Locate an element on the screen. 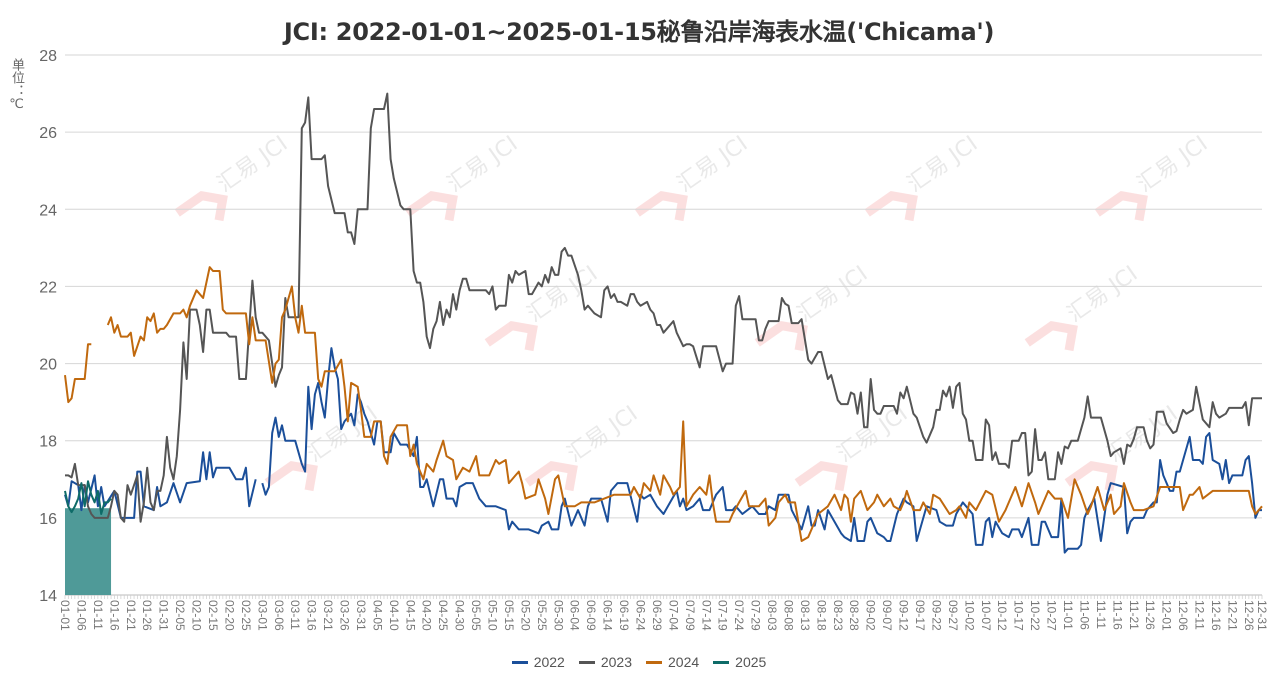 This screenshot has height=689, width=1278. x-tick-label: 06-19 is located at coordinates (624, 615).